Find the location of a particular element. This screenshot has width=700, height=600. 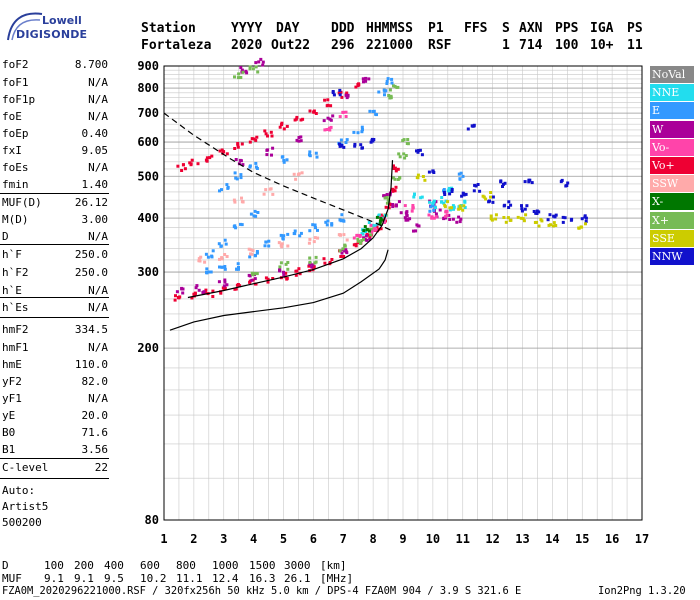

param-row: fmin 1.40 is located at coordinates (55, 186).